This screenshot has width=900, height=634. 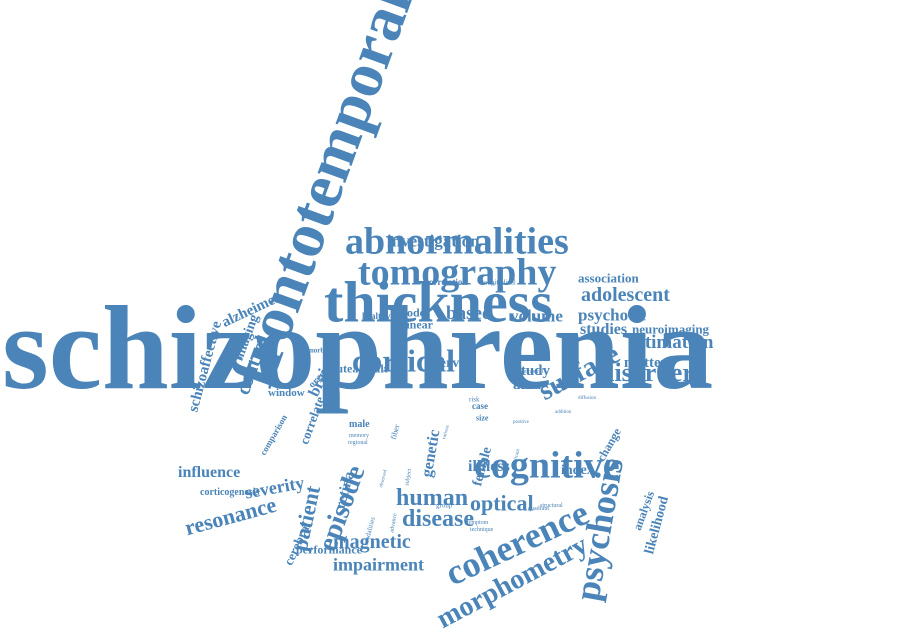 What do you see at coordinates (563, 412) in the screenshot?
I see `word-addition: addition` at bounding box center [563, 412].